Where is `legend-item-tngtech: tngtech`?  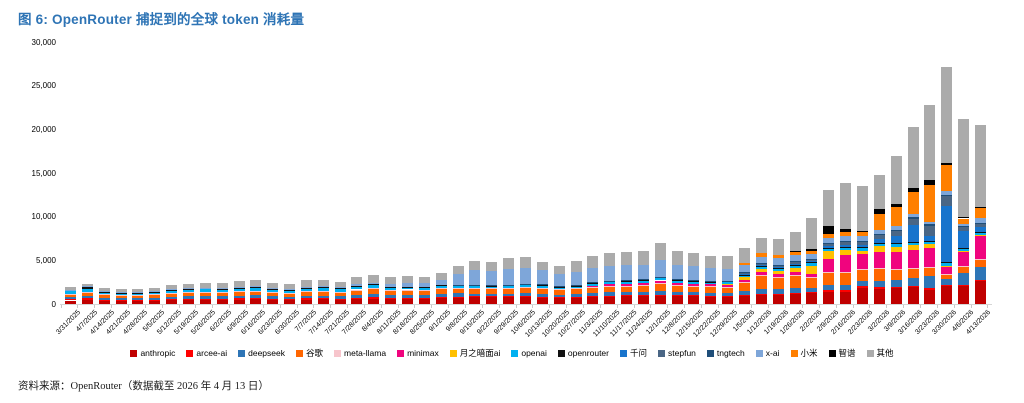 legend-item-tngtech: tngtech is located at coordinates (725, 353).